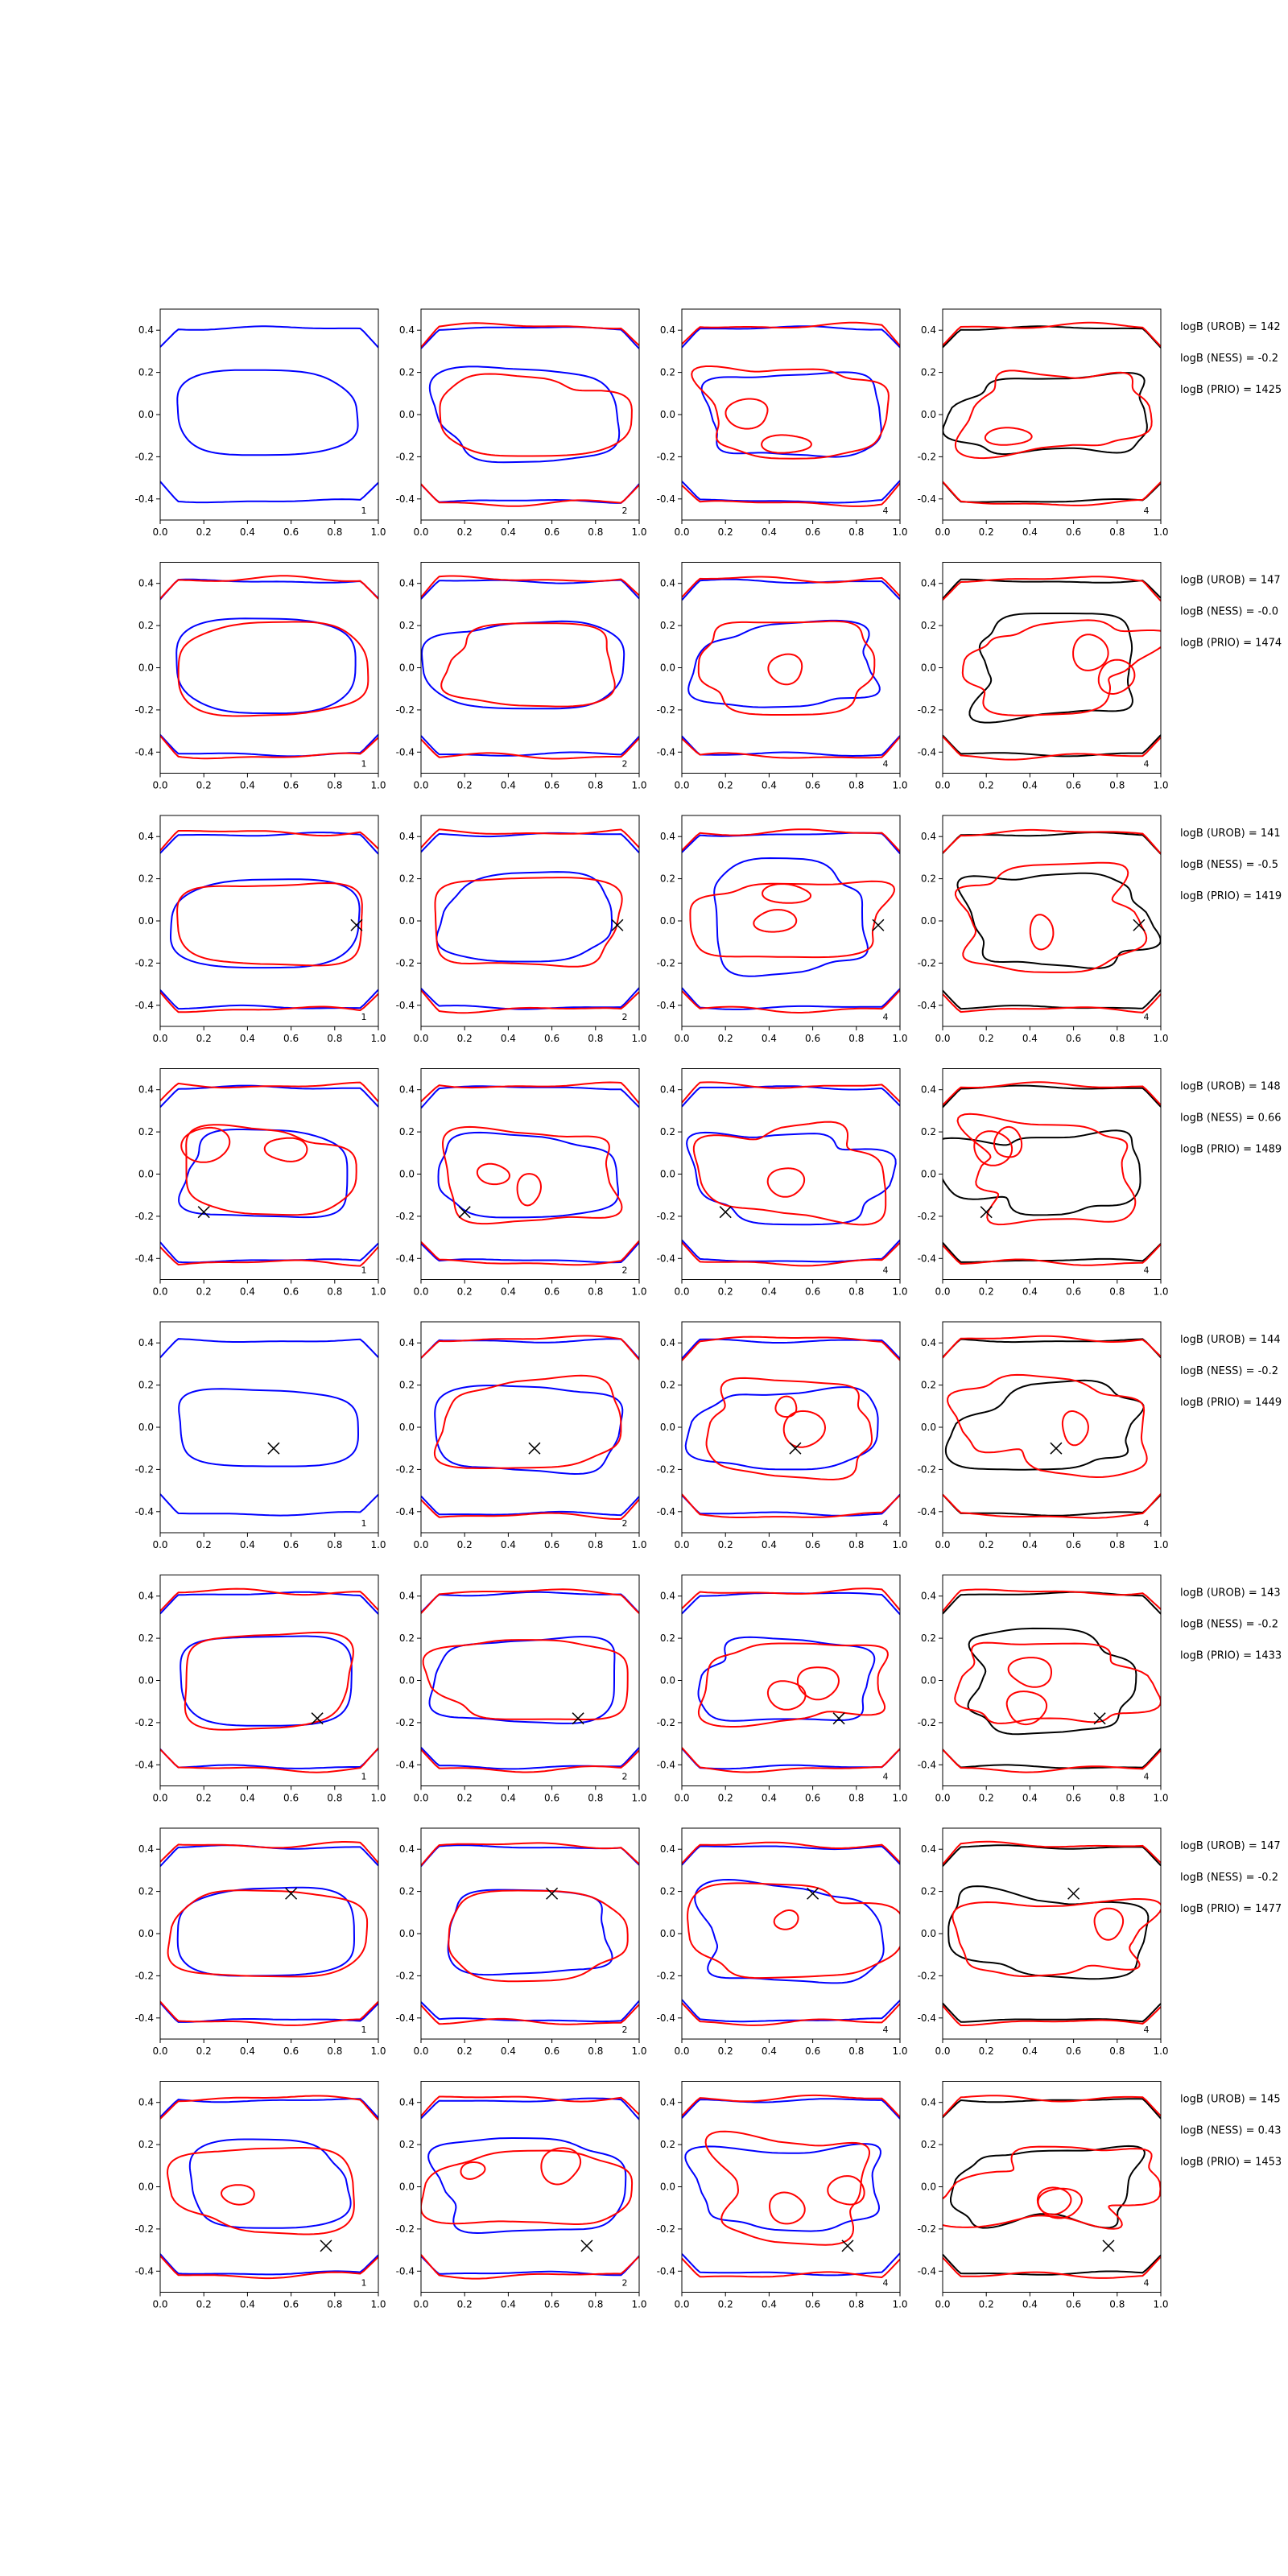 The width and height of the screenshot is (1288, 2576). What do you see at coordinates (1231, 390) in the screenshot?
I see `logb-annotation: logB (PRIO) = 1425` at bounding box center [1231, 390].